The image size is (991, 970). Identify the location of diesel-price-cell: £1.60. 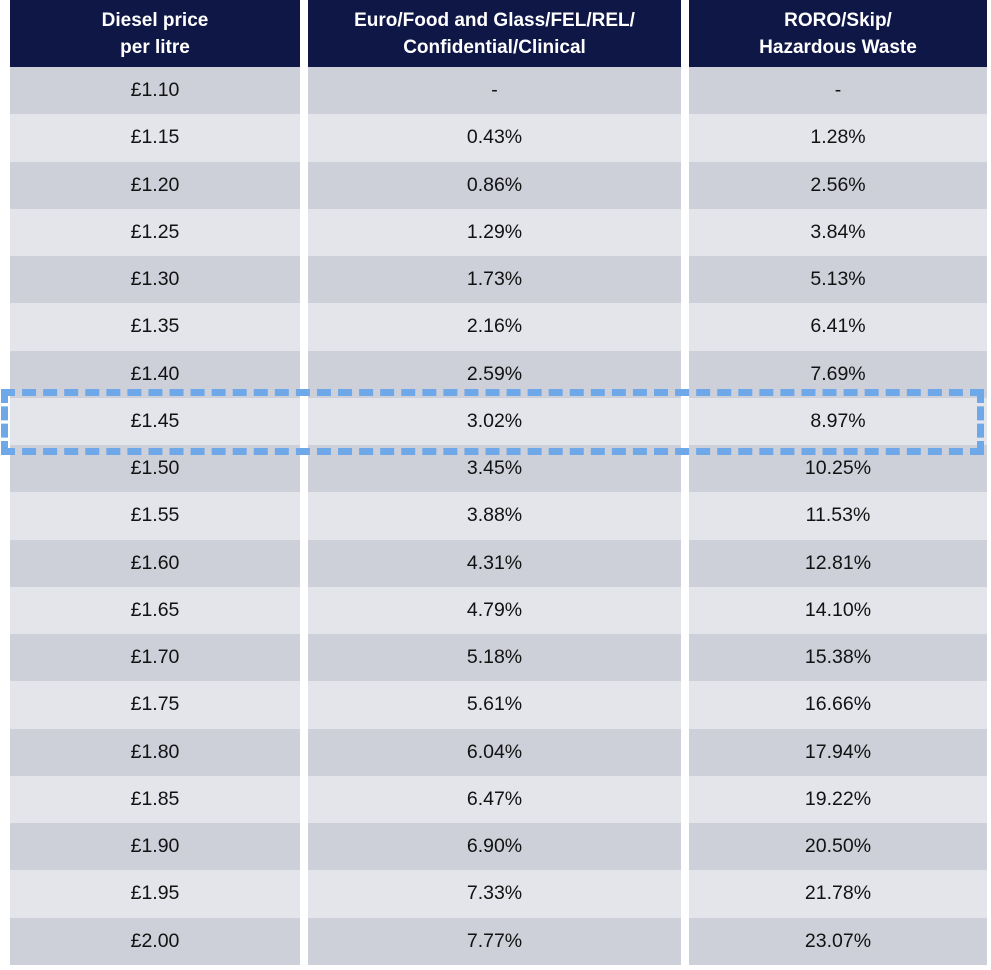
(155, 563).